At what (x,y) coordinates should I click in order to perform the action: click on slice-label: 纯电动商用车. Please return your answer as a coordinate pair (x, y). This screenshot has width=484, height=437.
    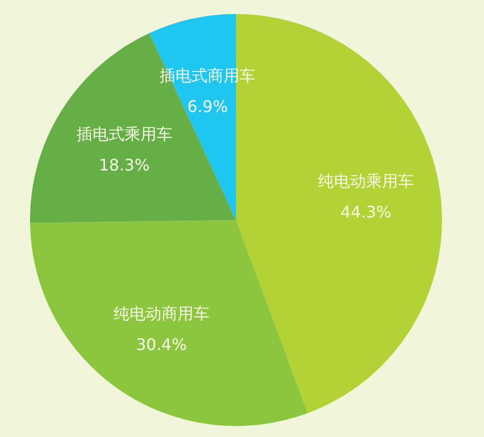
    Looking at the image, I should click on (161, 313).